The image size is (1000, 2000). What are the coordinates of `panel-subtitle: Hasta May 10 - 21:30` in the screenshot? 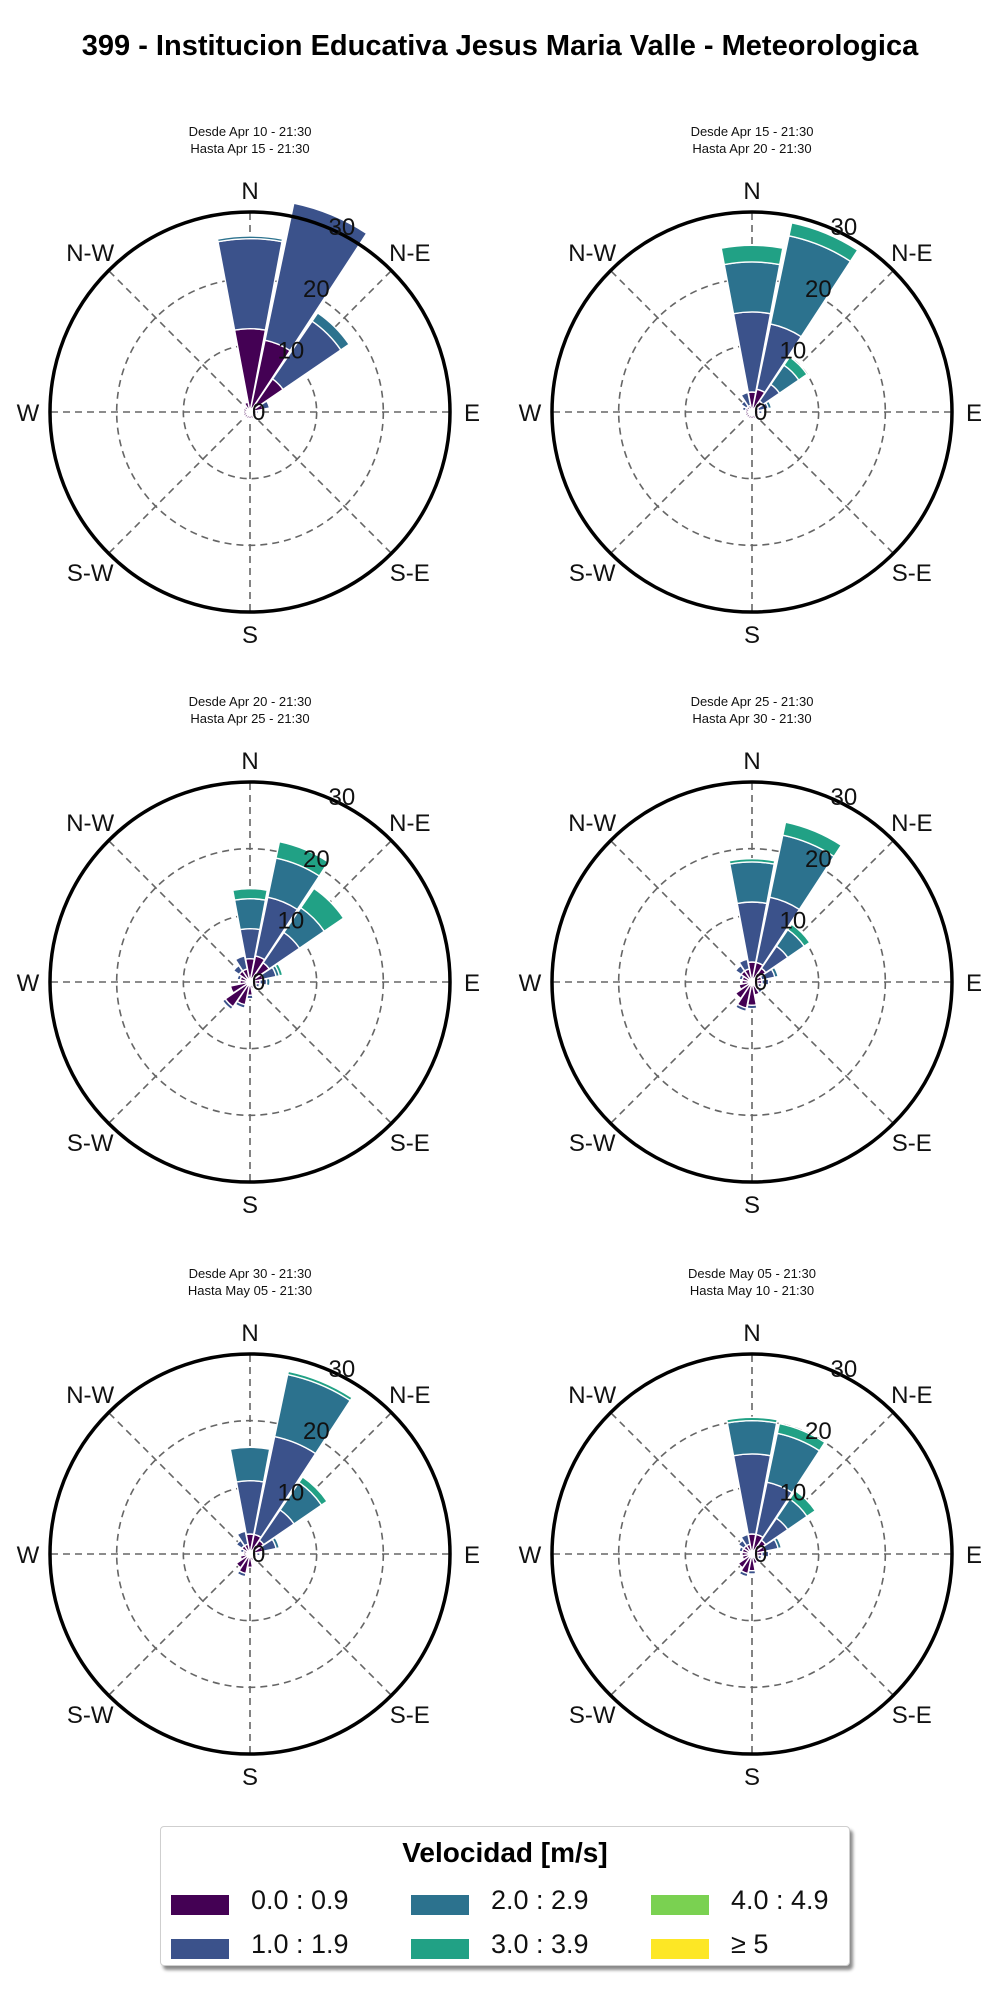 It's located at (752, 1290).